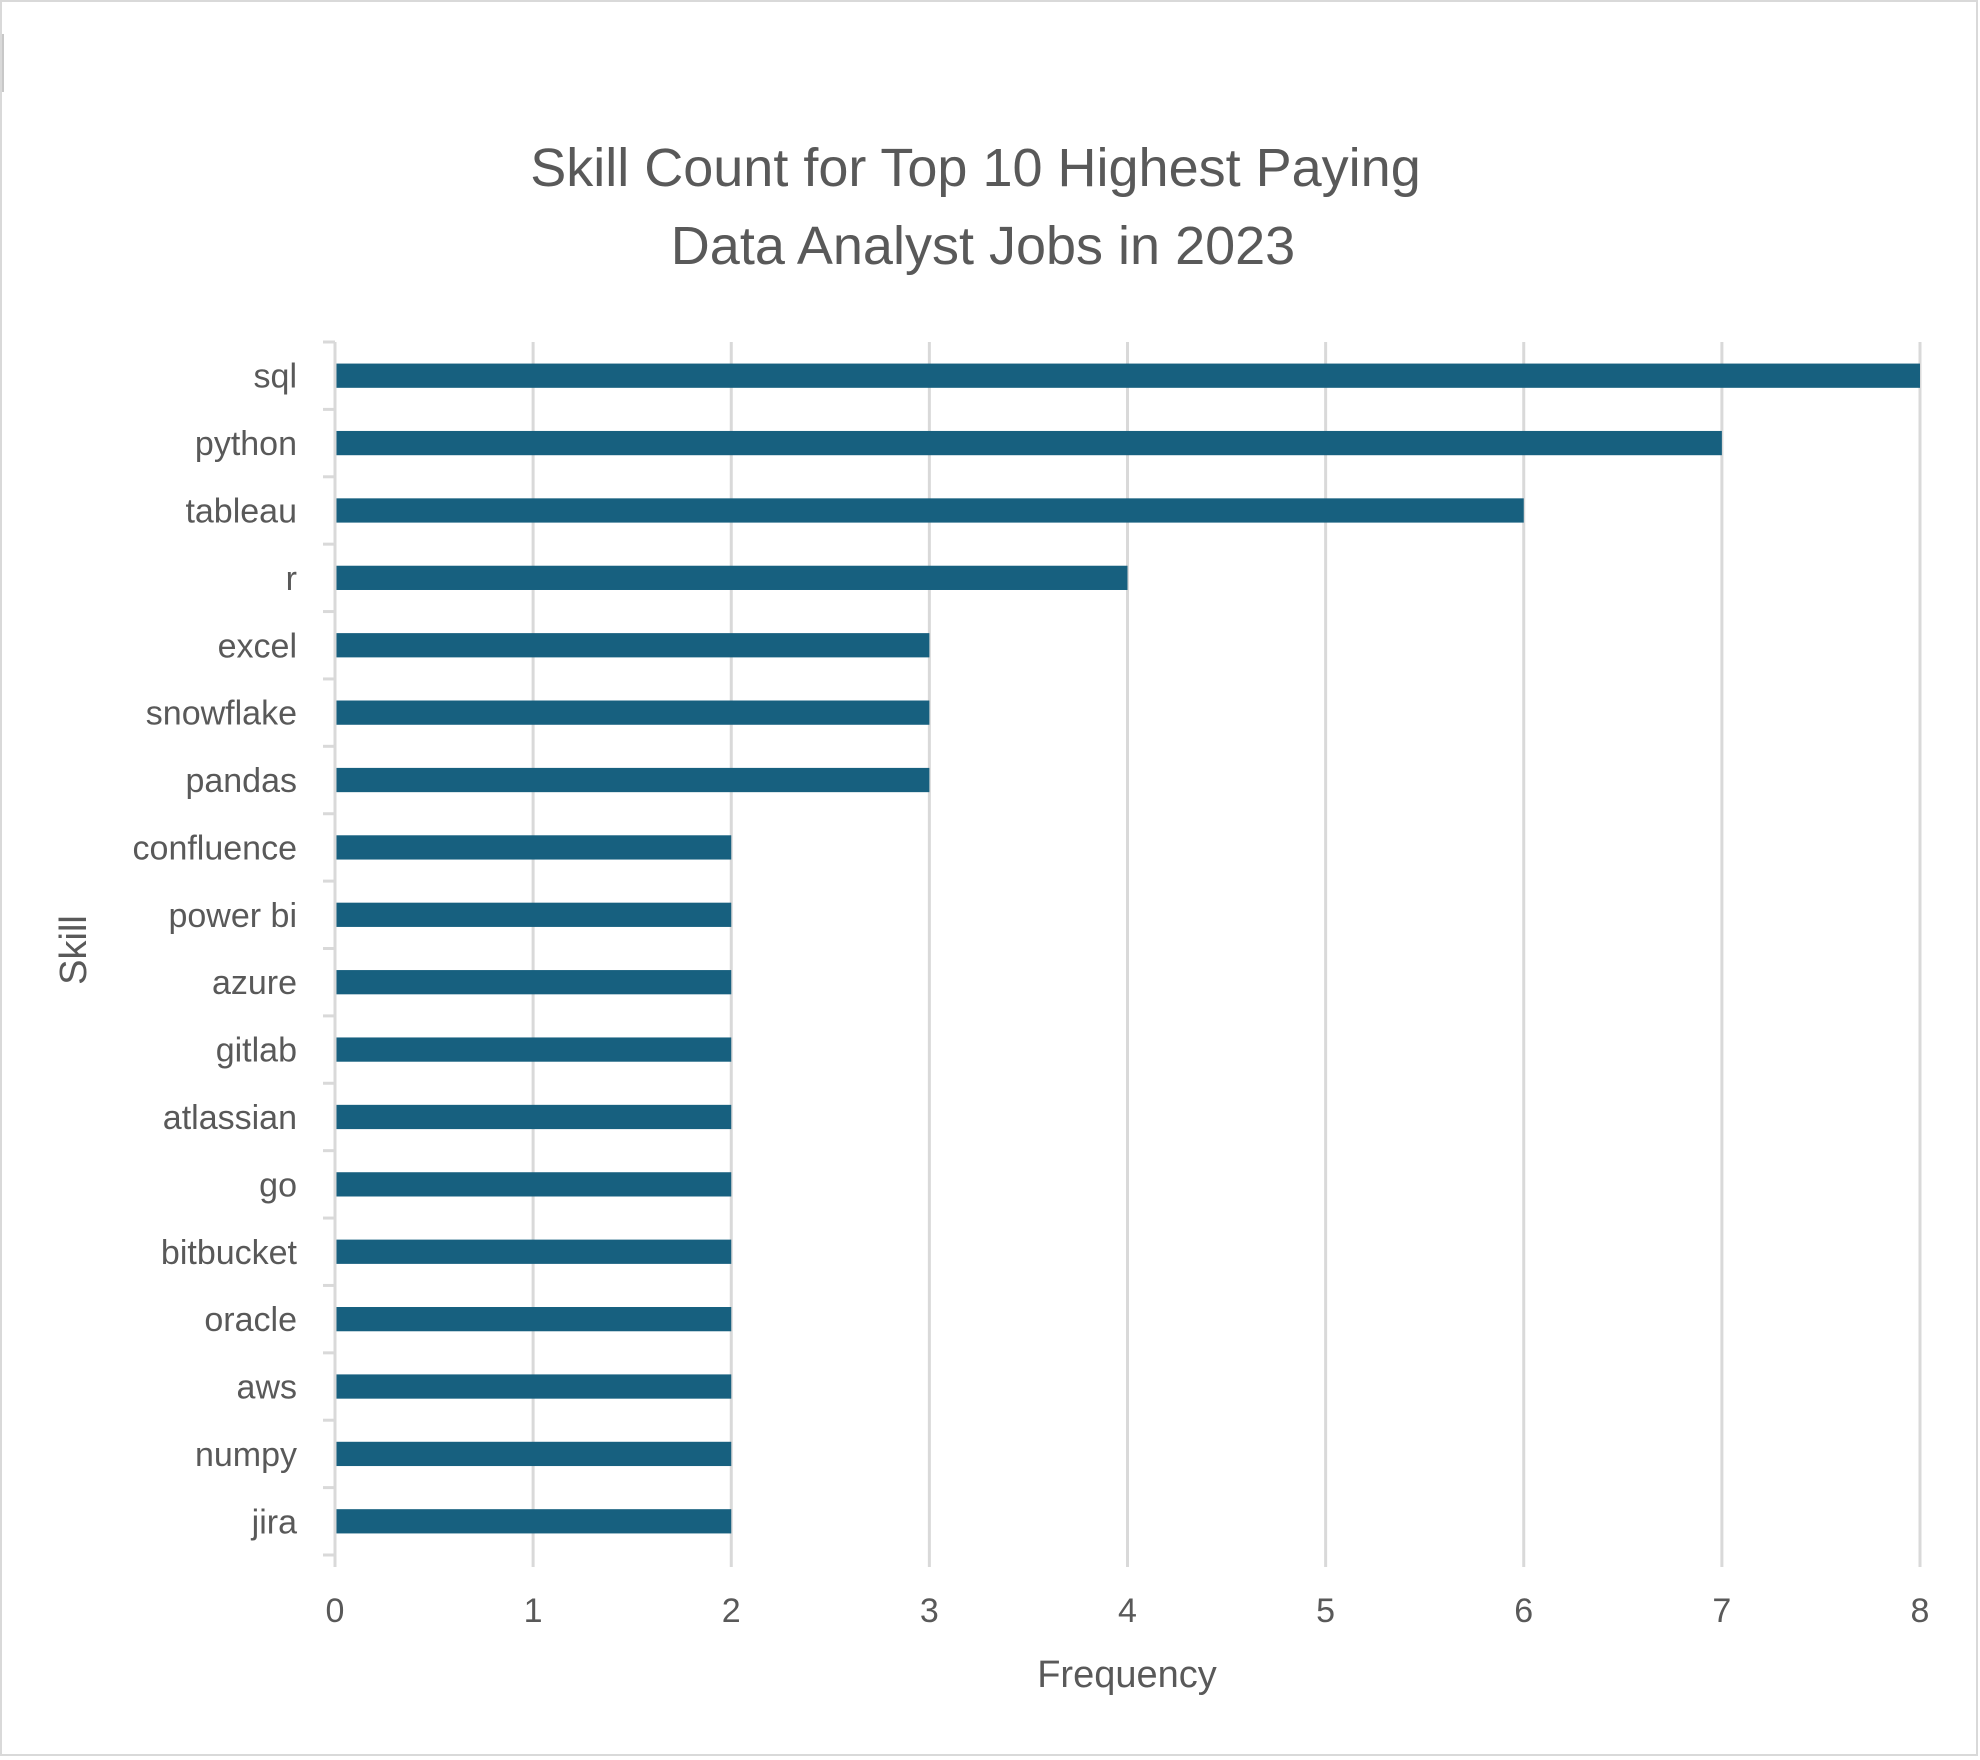 Image resolution: width=1980 pixels, height=1760 pixels. What do you see at coordinates (254, 983) in the screenshot?
I see `y-tick-label-azure: azure` at bounding box center [254, 983].